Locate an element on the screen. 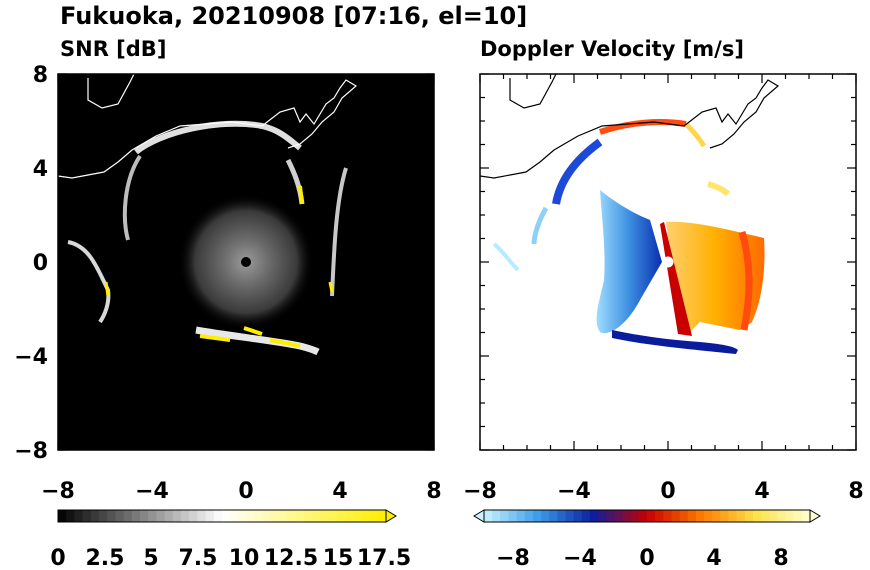 The width and height of the screenshot is (870, 570). velocity-arc-northwest is located at coordinates (577, 171).